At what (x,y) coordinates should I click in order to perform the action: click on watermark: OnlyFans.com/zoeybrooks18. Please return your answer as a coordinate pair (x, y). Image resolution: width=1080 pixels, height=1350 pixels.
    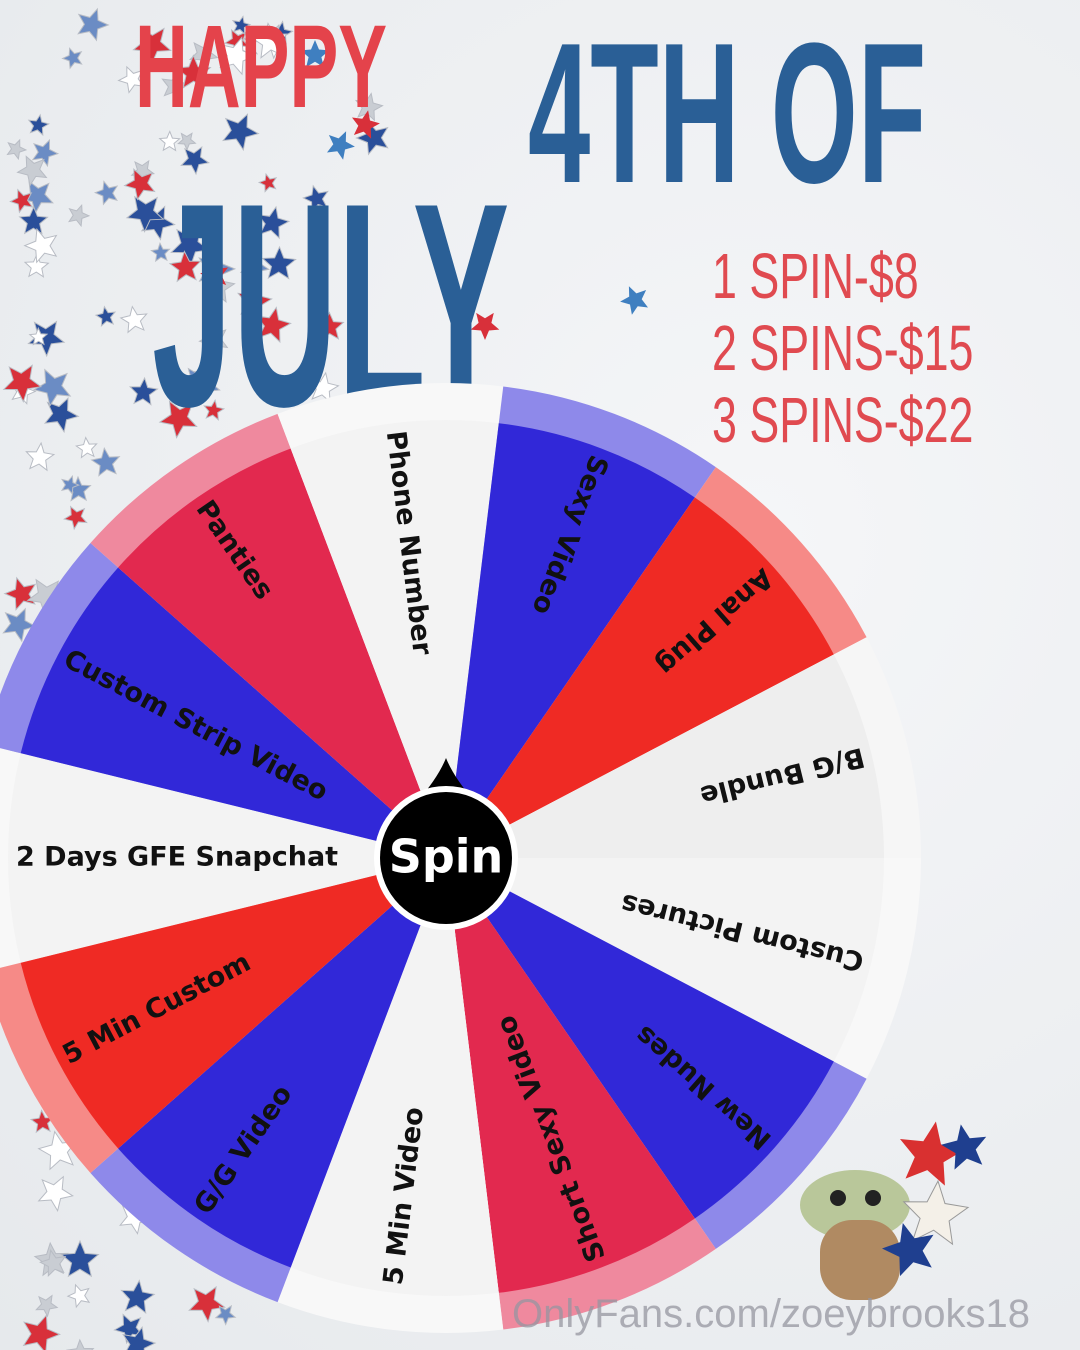
    Looking at the image, I should click on (771, 1314).